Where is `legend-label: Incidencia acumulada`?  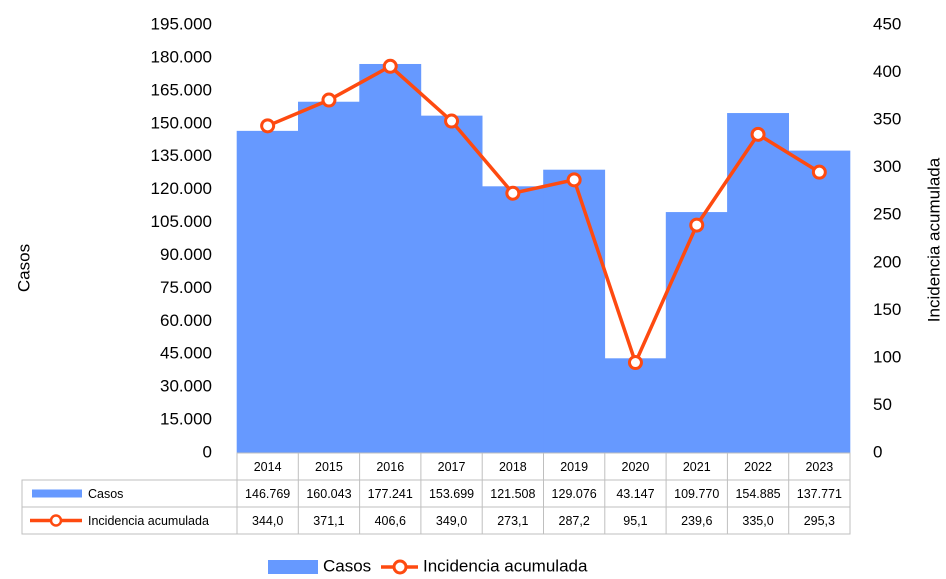
legend-label: Incidencia acumulada is located at coordinates (505, 565).